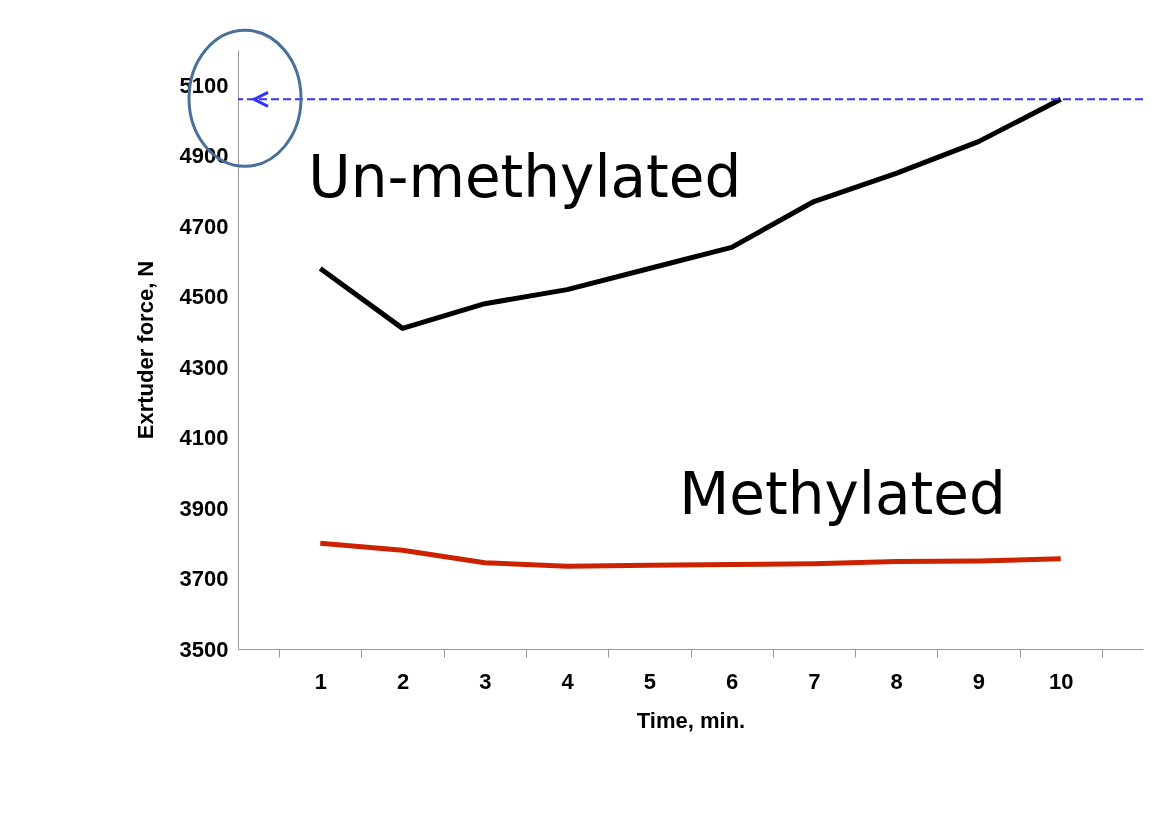 This screenshot has width=1159, height=818. I want to click on x-tick-label: 4, so click(568, 681).